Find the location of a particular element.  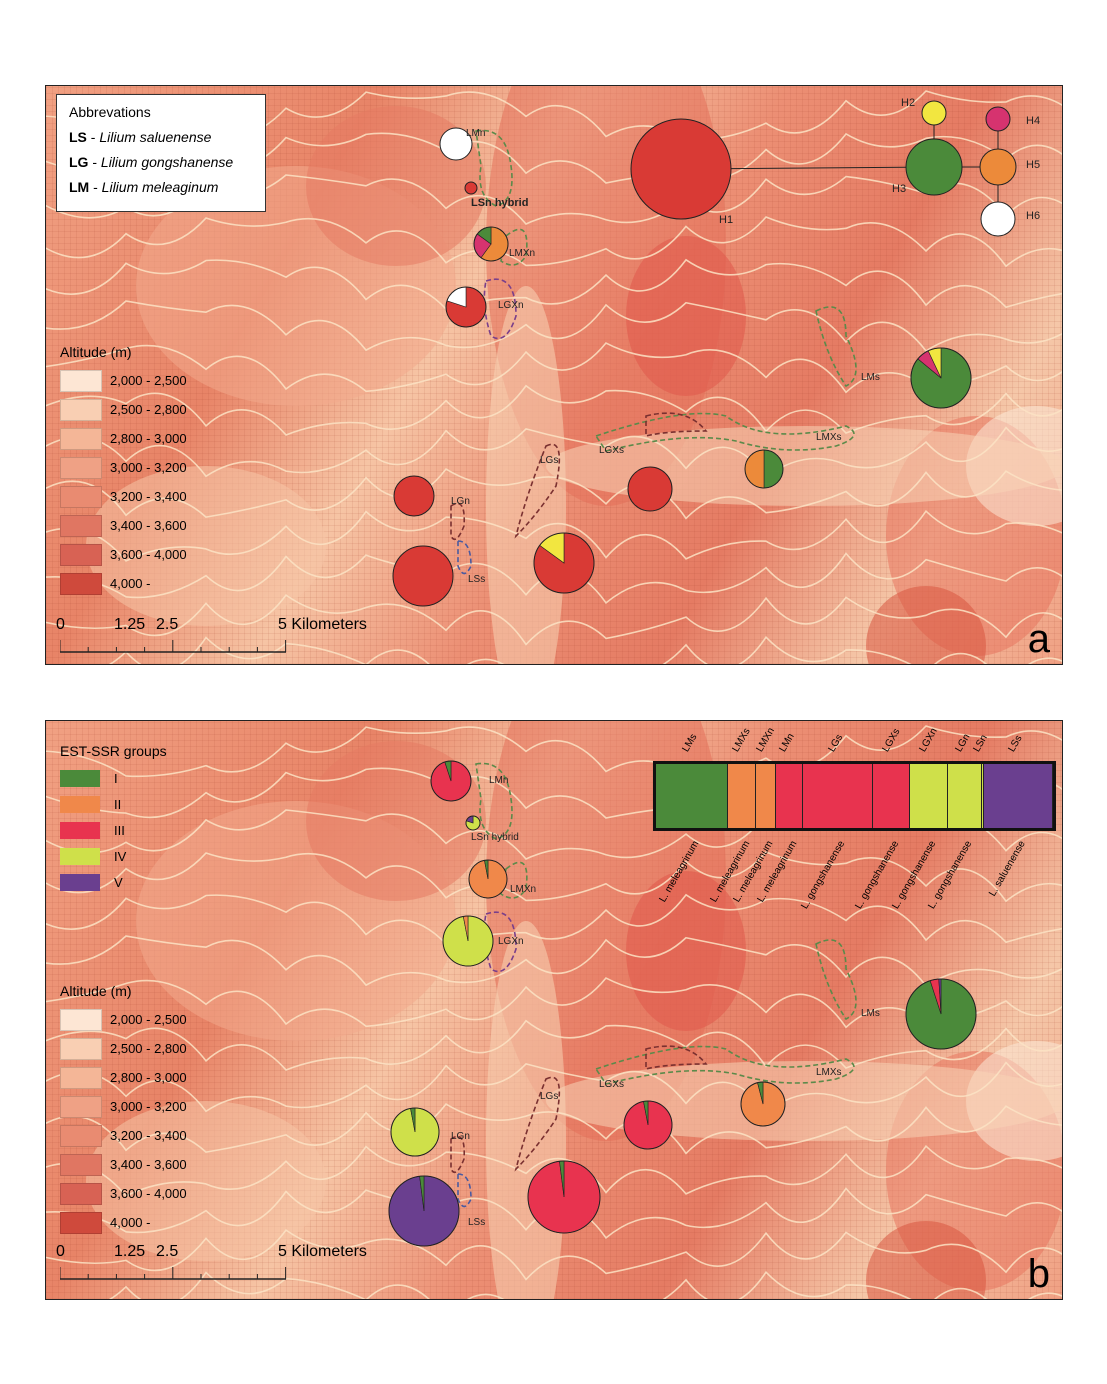

abbr-code: LG is located at coordinates (79, 162).